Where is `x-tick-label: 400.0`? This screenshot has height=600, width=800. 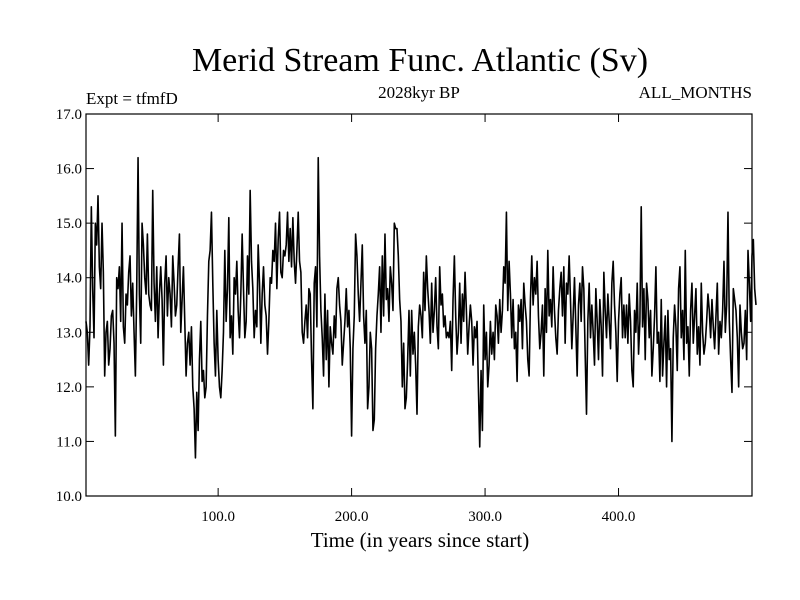 x-tick-label: 400.0 is located at coordinates (619, 517).